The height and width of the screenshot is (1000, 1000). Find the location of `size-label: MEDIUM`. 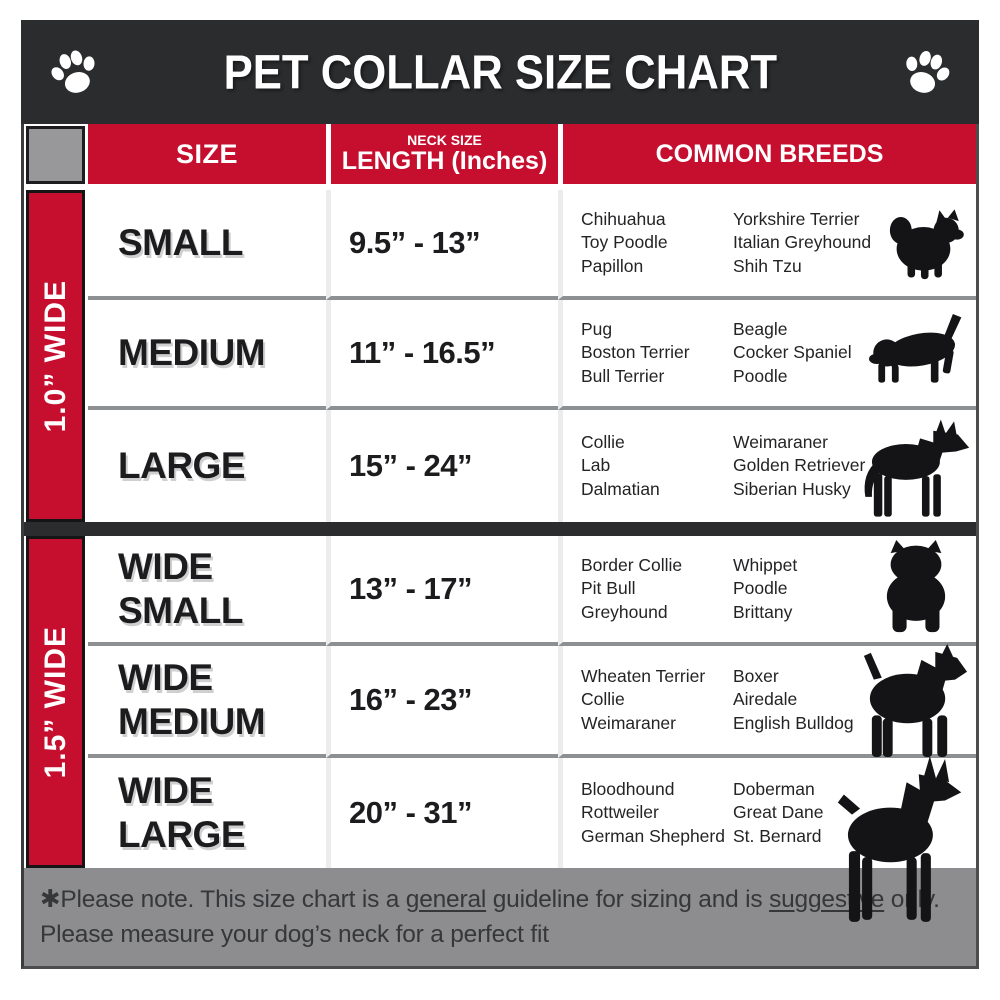

size-label: MEDIUM is located at coordinates (192, 353).